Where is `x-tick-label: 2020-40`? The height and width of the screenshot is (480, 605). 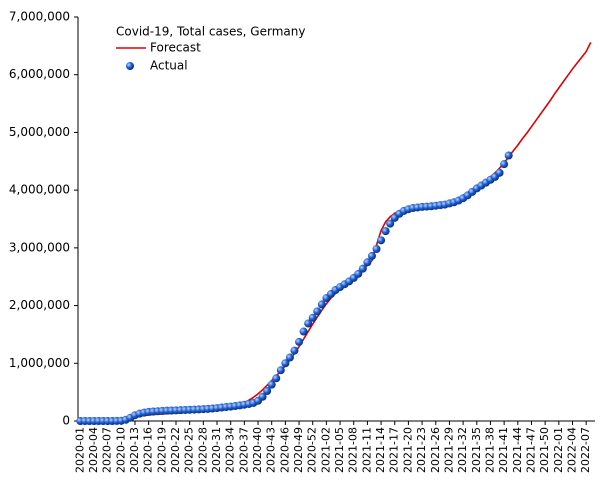 x-tick-label: 2020-40 is located at coordinates (257, 450).